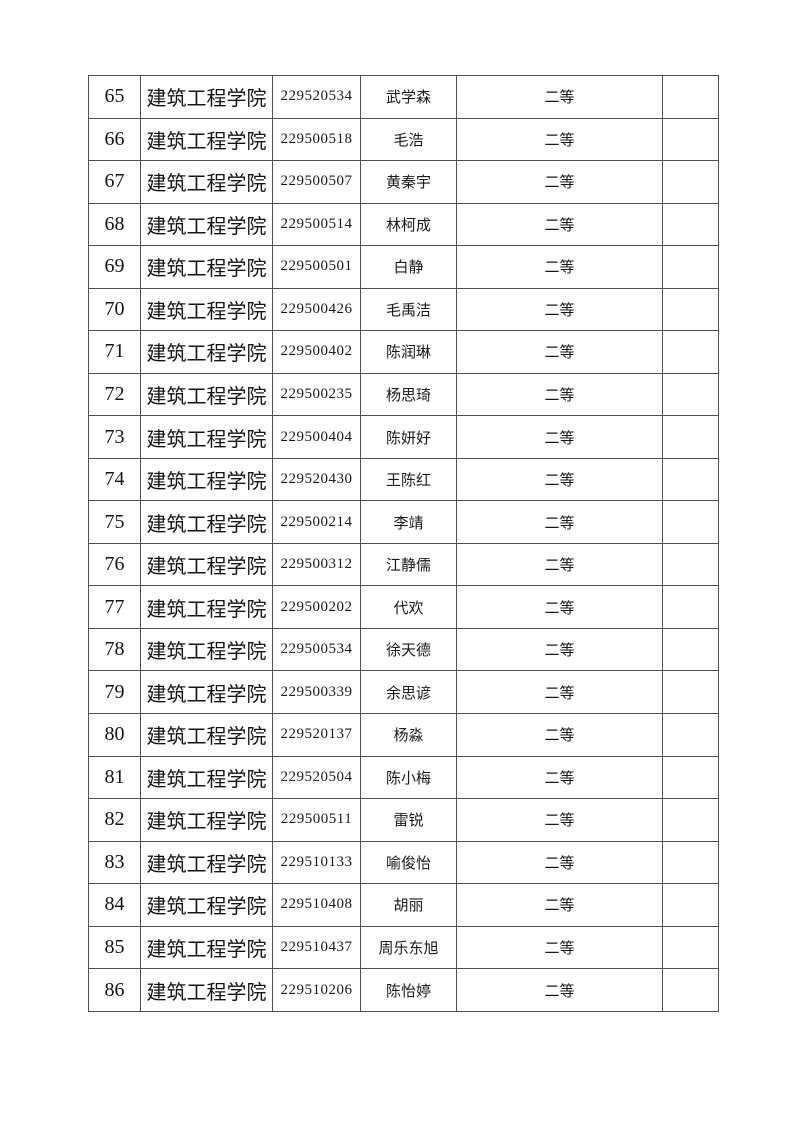  Describe the element at coordinates (408, 734) in the screenshot. I see `student-name-cell: 杨淼` at that location.